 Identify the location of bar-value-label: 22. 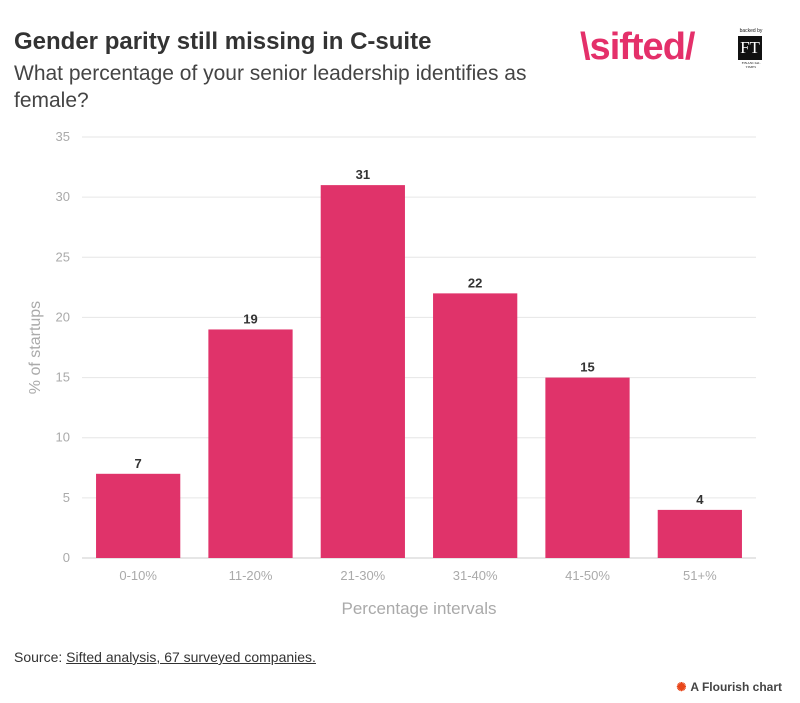
(475, 282).